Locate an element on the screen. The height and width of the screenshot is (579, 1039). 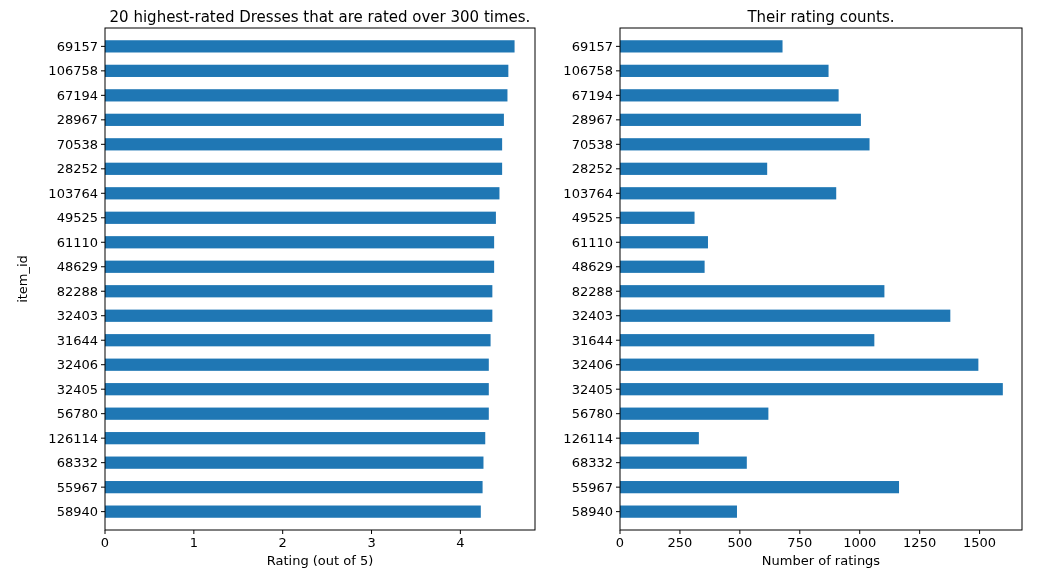
x-tick-label: 750 is located at coordinates (800, 542).